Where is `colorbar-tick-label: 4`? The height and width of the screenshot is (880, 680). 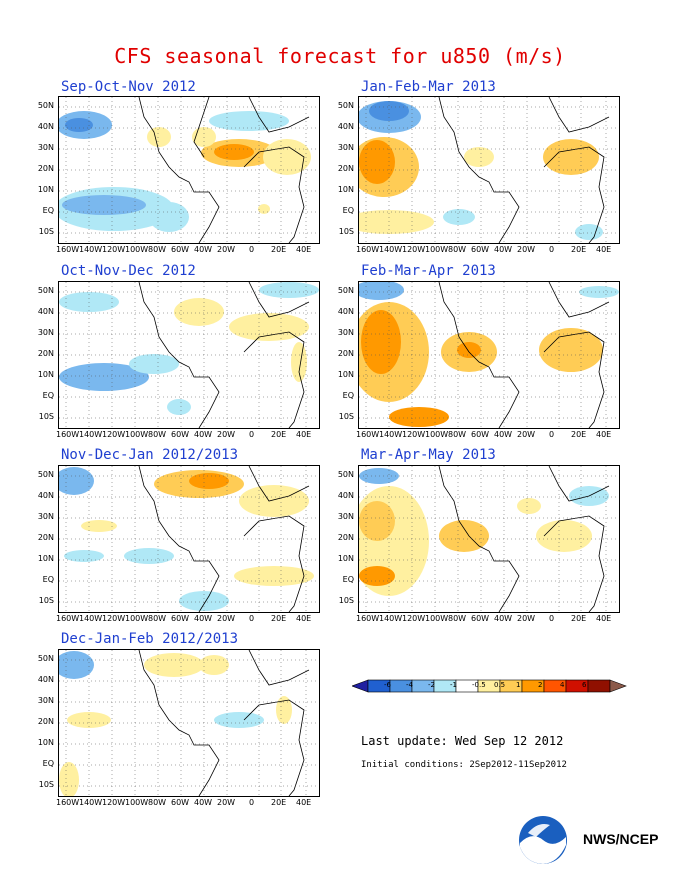
colorbar-tick-label: 4 is located at coordinates (562, 685).